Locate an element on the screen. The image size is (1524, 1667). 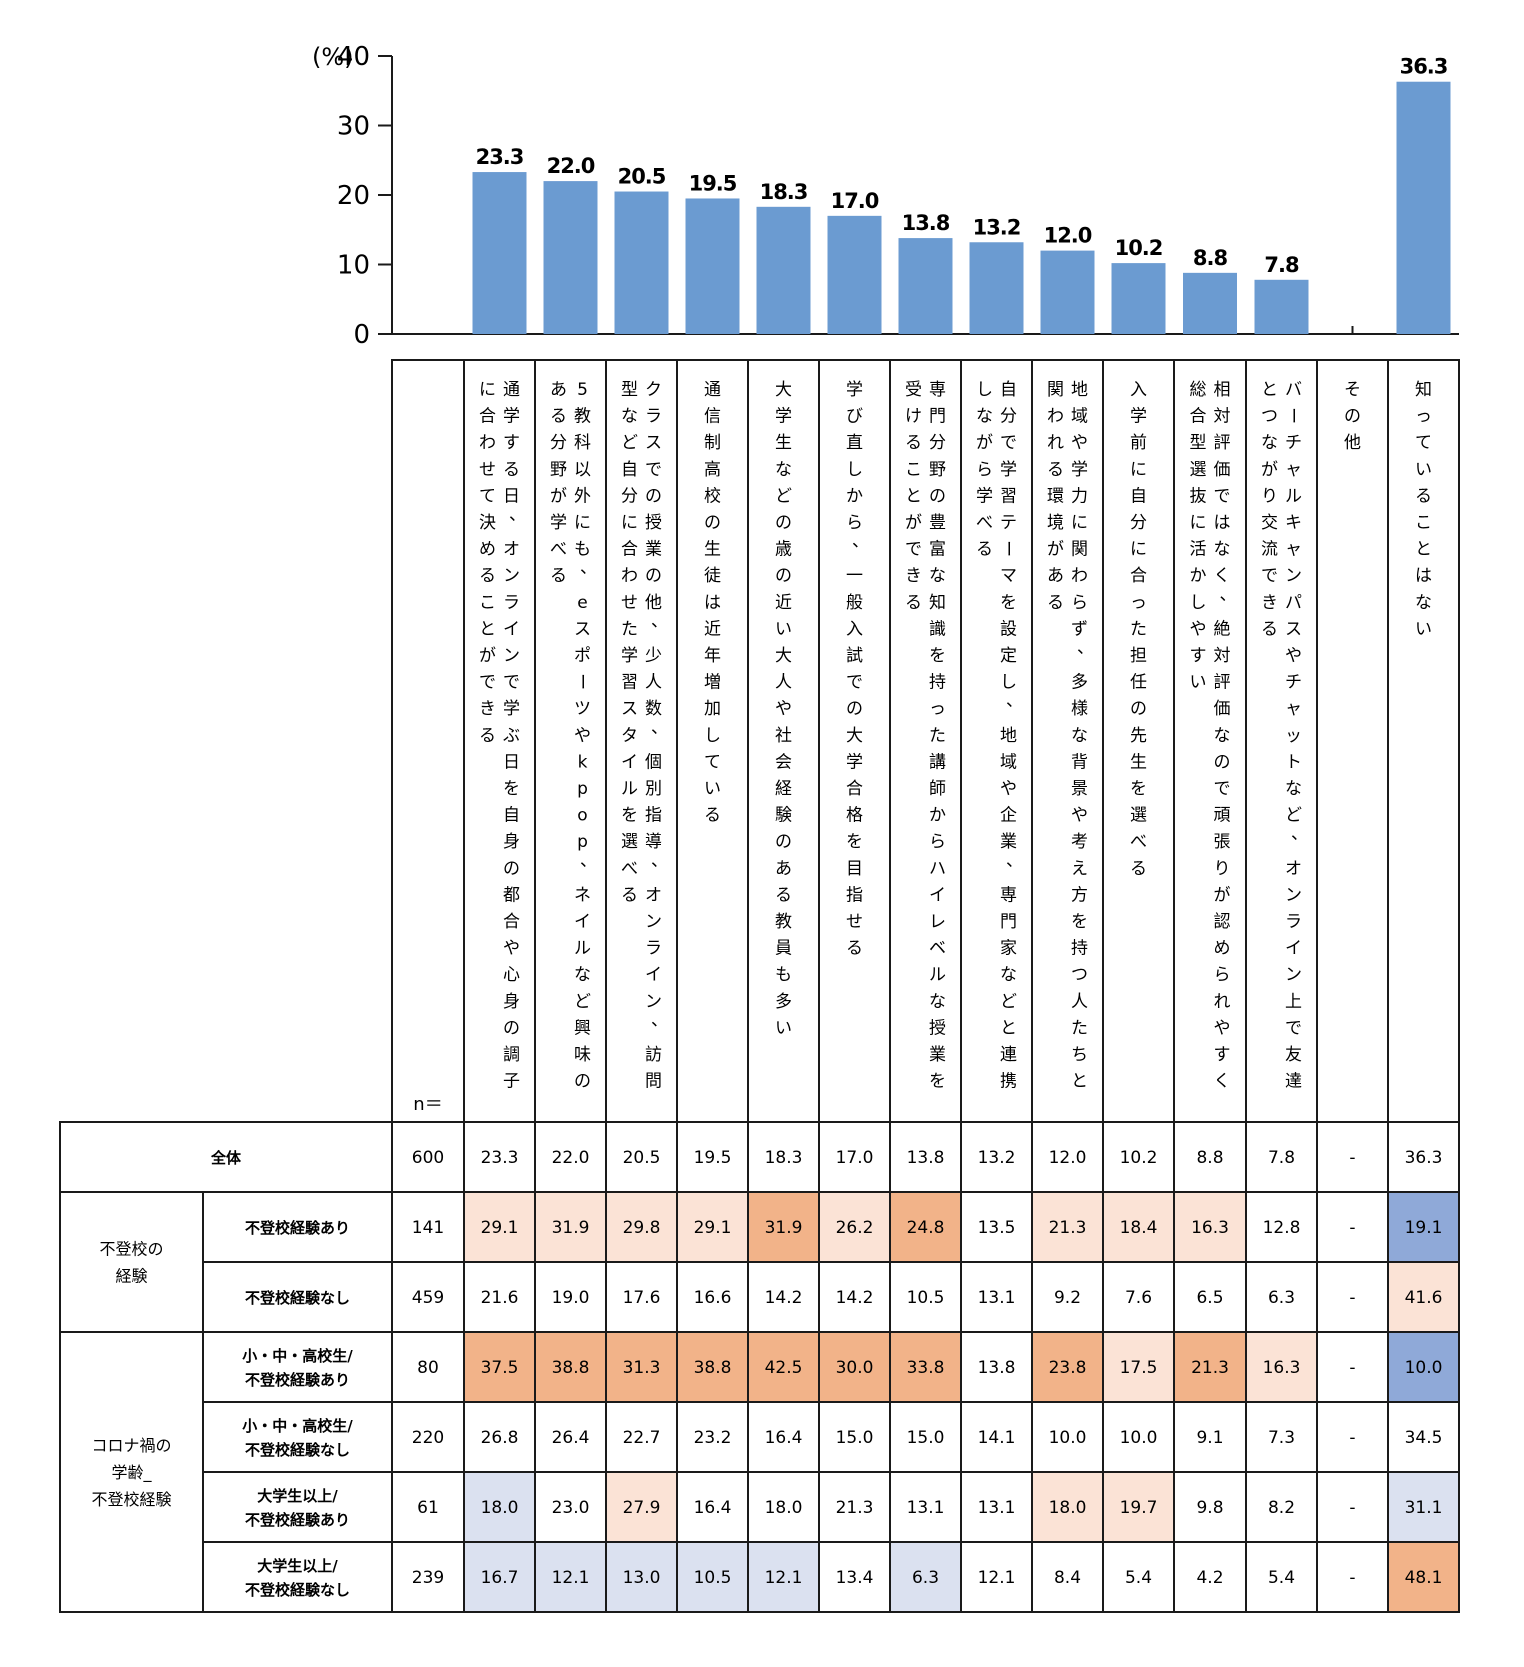
category-label-char: 導 is located at coordinates (653, 842).